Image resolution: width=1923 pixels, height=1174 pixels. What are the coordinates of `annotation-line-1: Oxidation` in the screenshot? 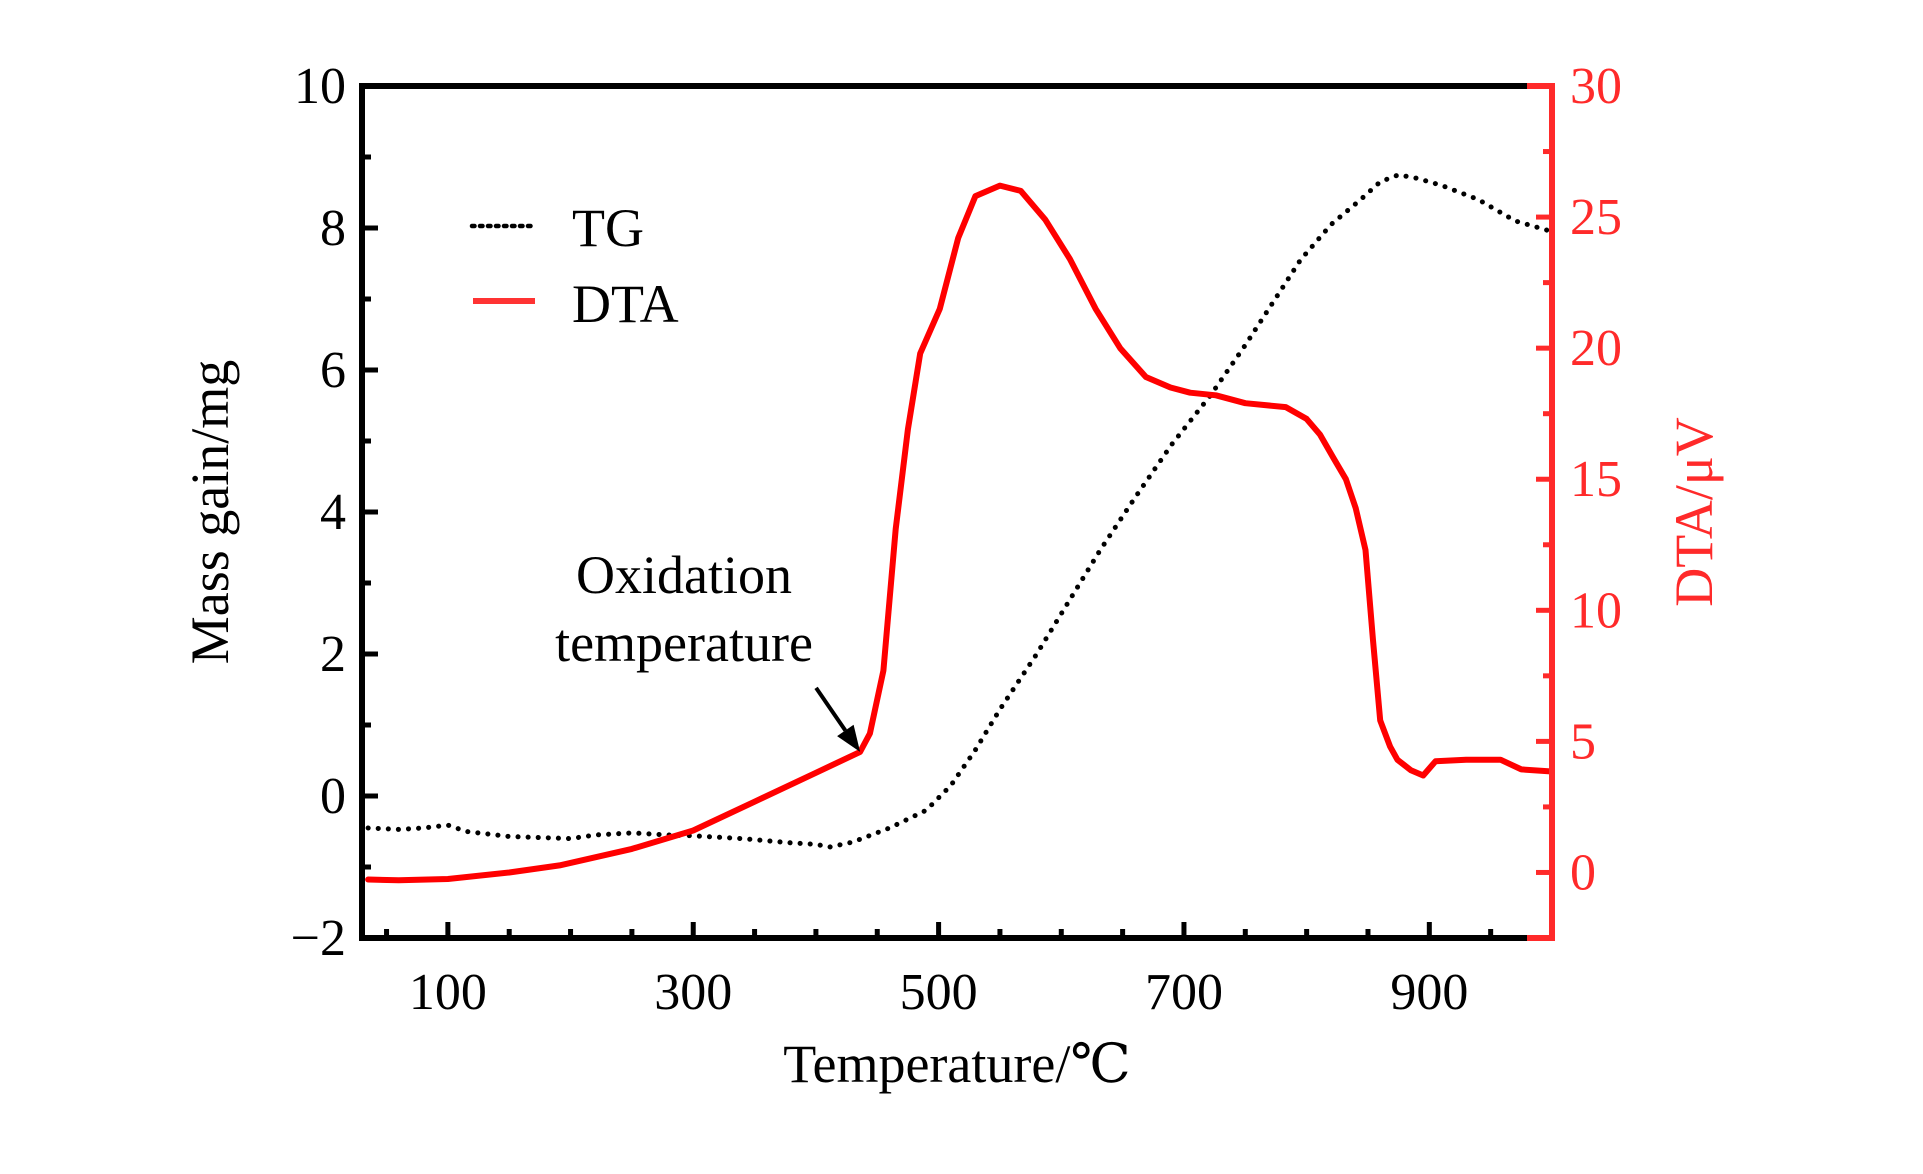 It's located at (684, 575).